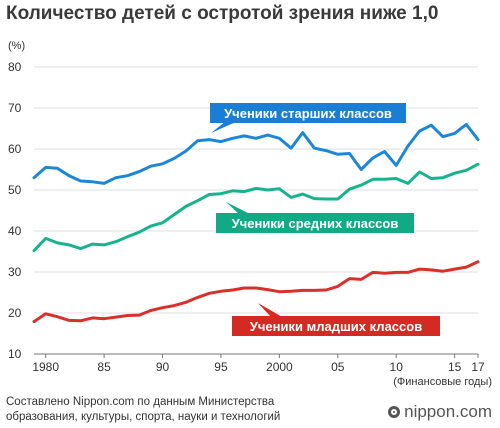 Image resolution: width=500 pixels, height=428 pixels. I want to click on y-tick-label: 10, so click(15, 354).